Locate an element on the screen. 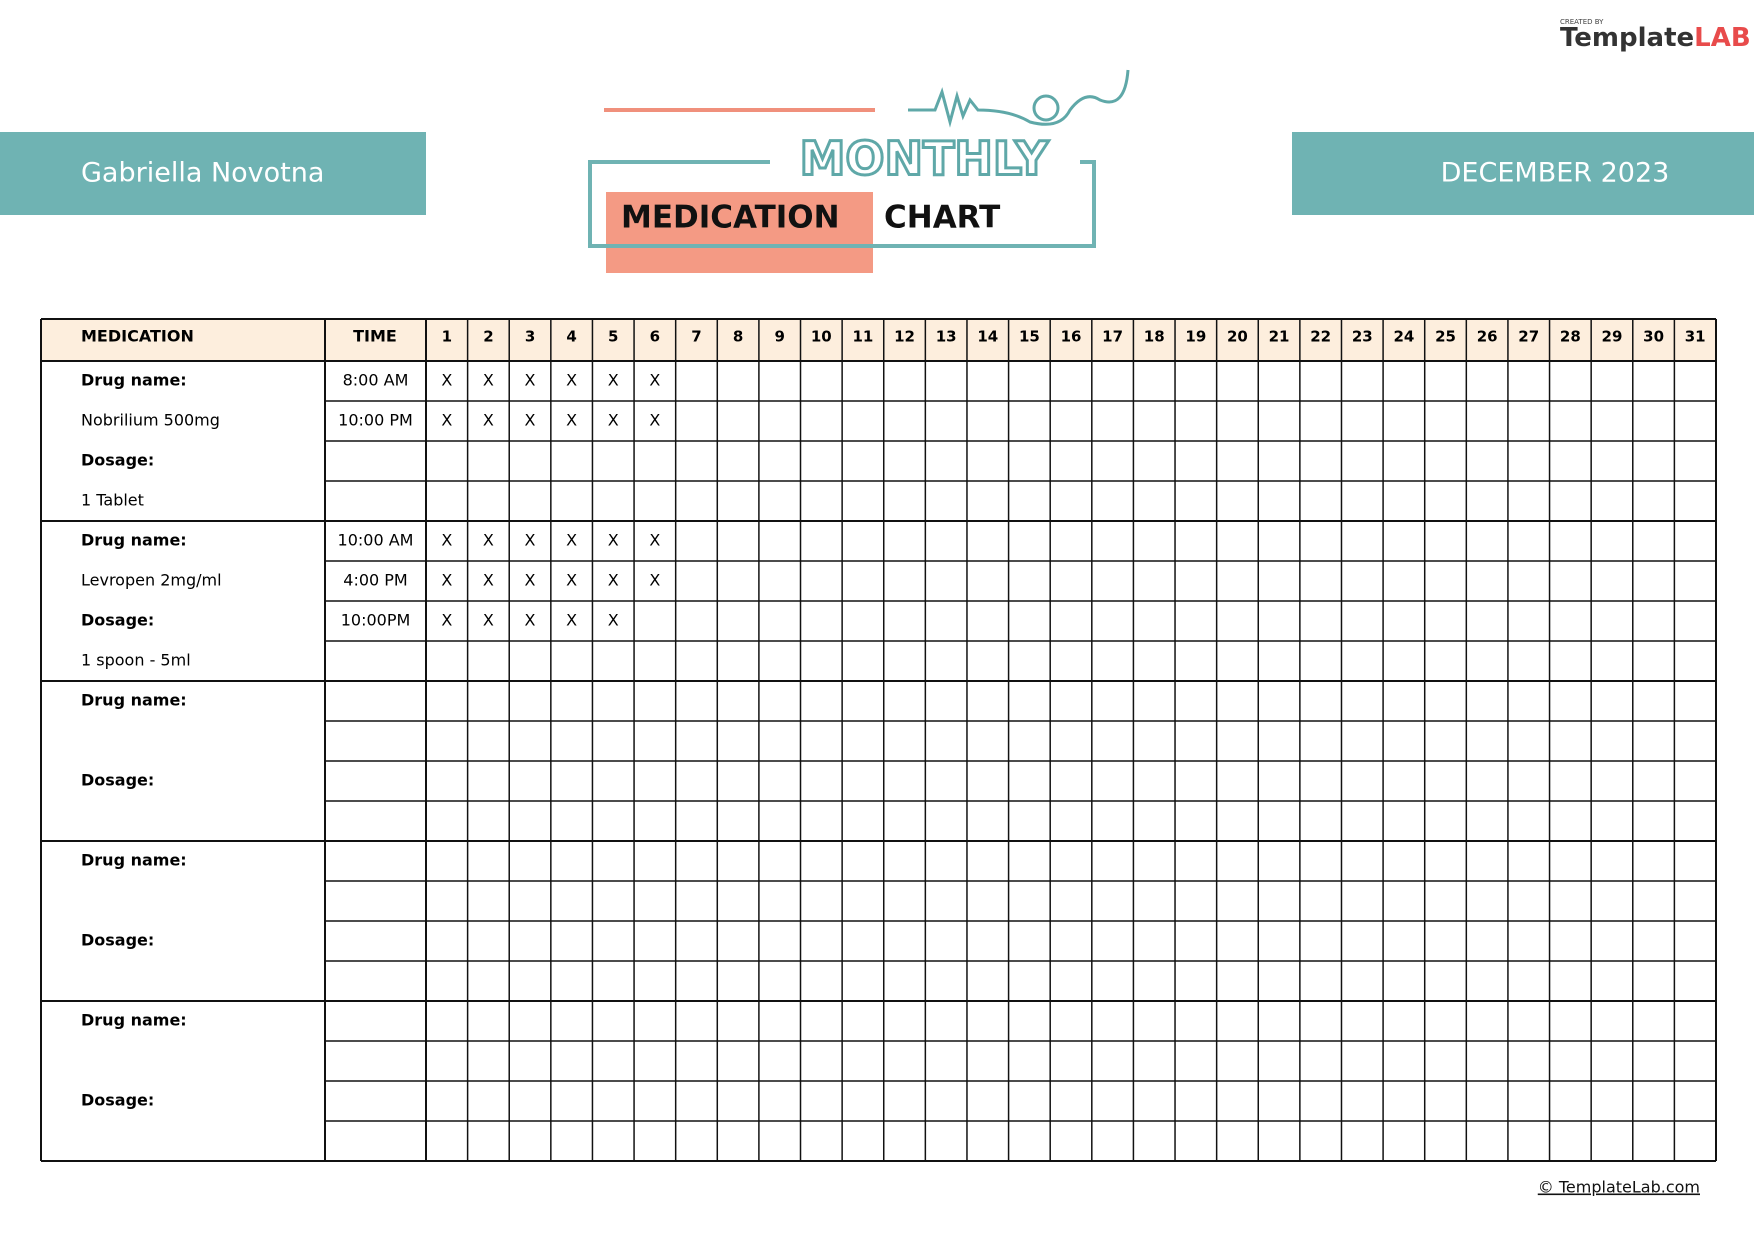  day-header: 16 is located at coordinates (1071, 337).